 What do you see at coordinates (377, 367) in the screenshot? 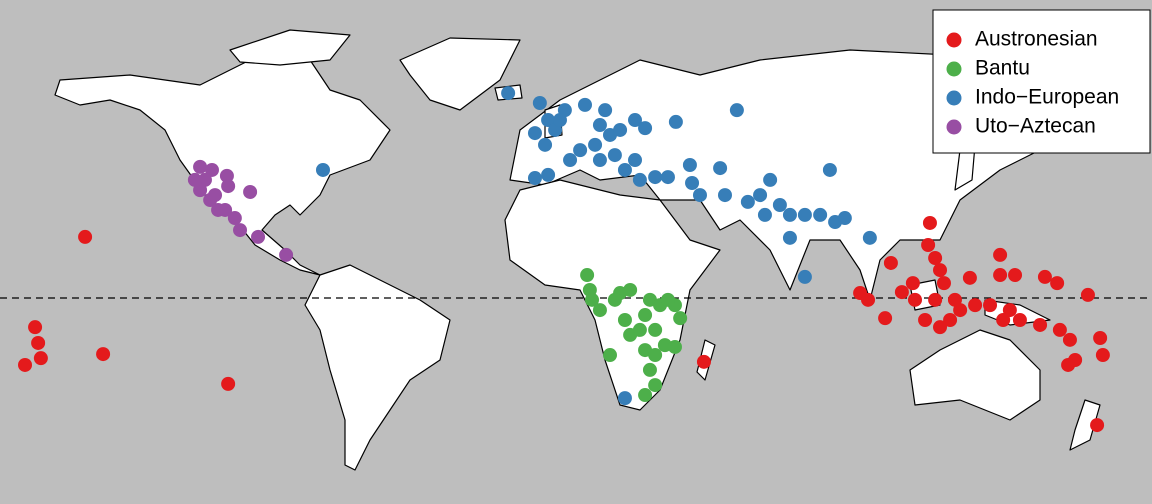
I see `south-america` at bounding box center [377, 367].